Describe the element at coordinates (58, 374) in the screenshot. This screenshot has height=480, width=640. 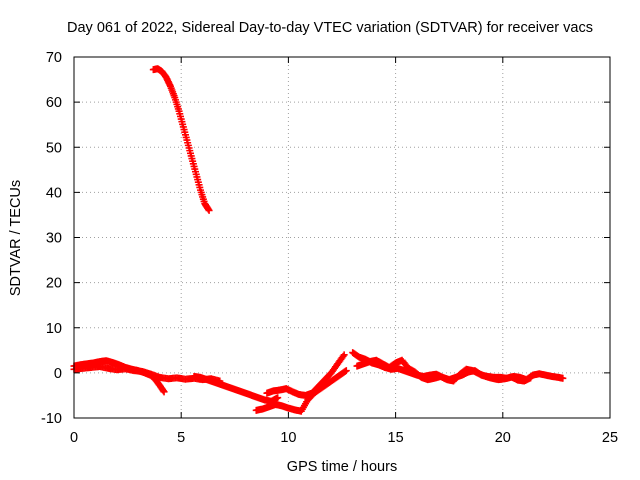
I see `y-tick-label: 0` at that location.